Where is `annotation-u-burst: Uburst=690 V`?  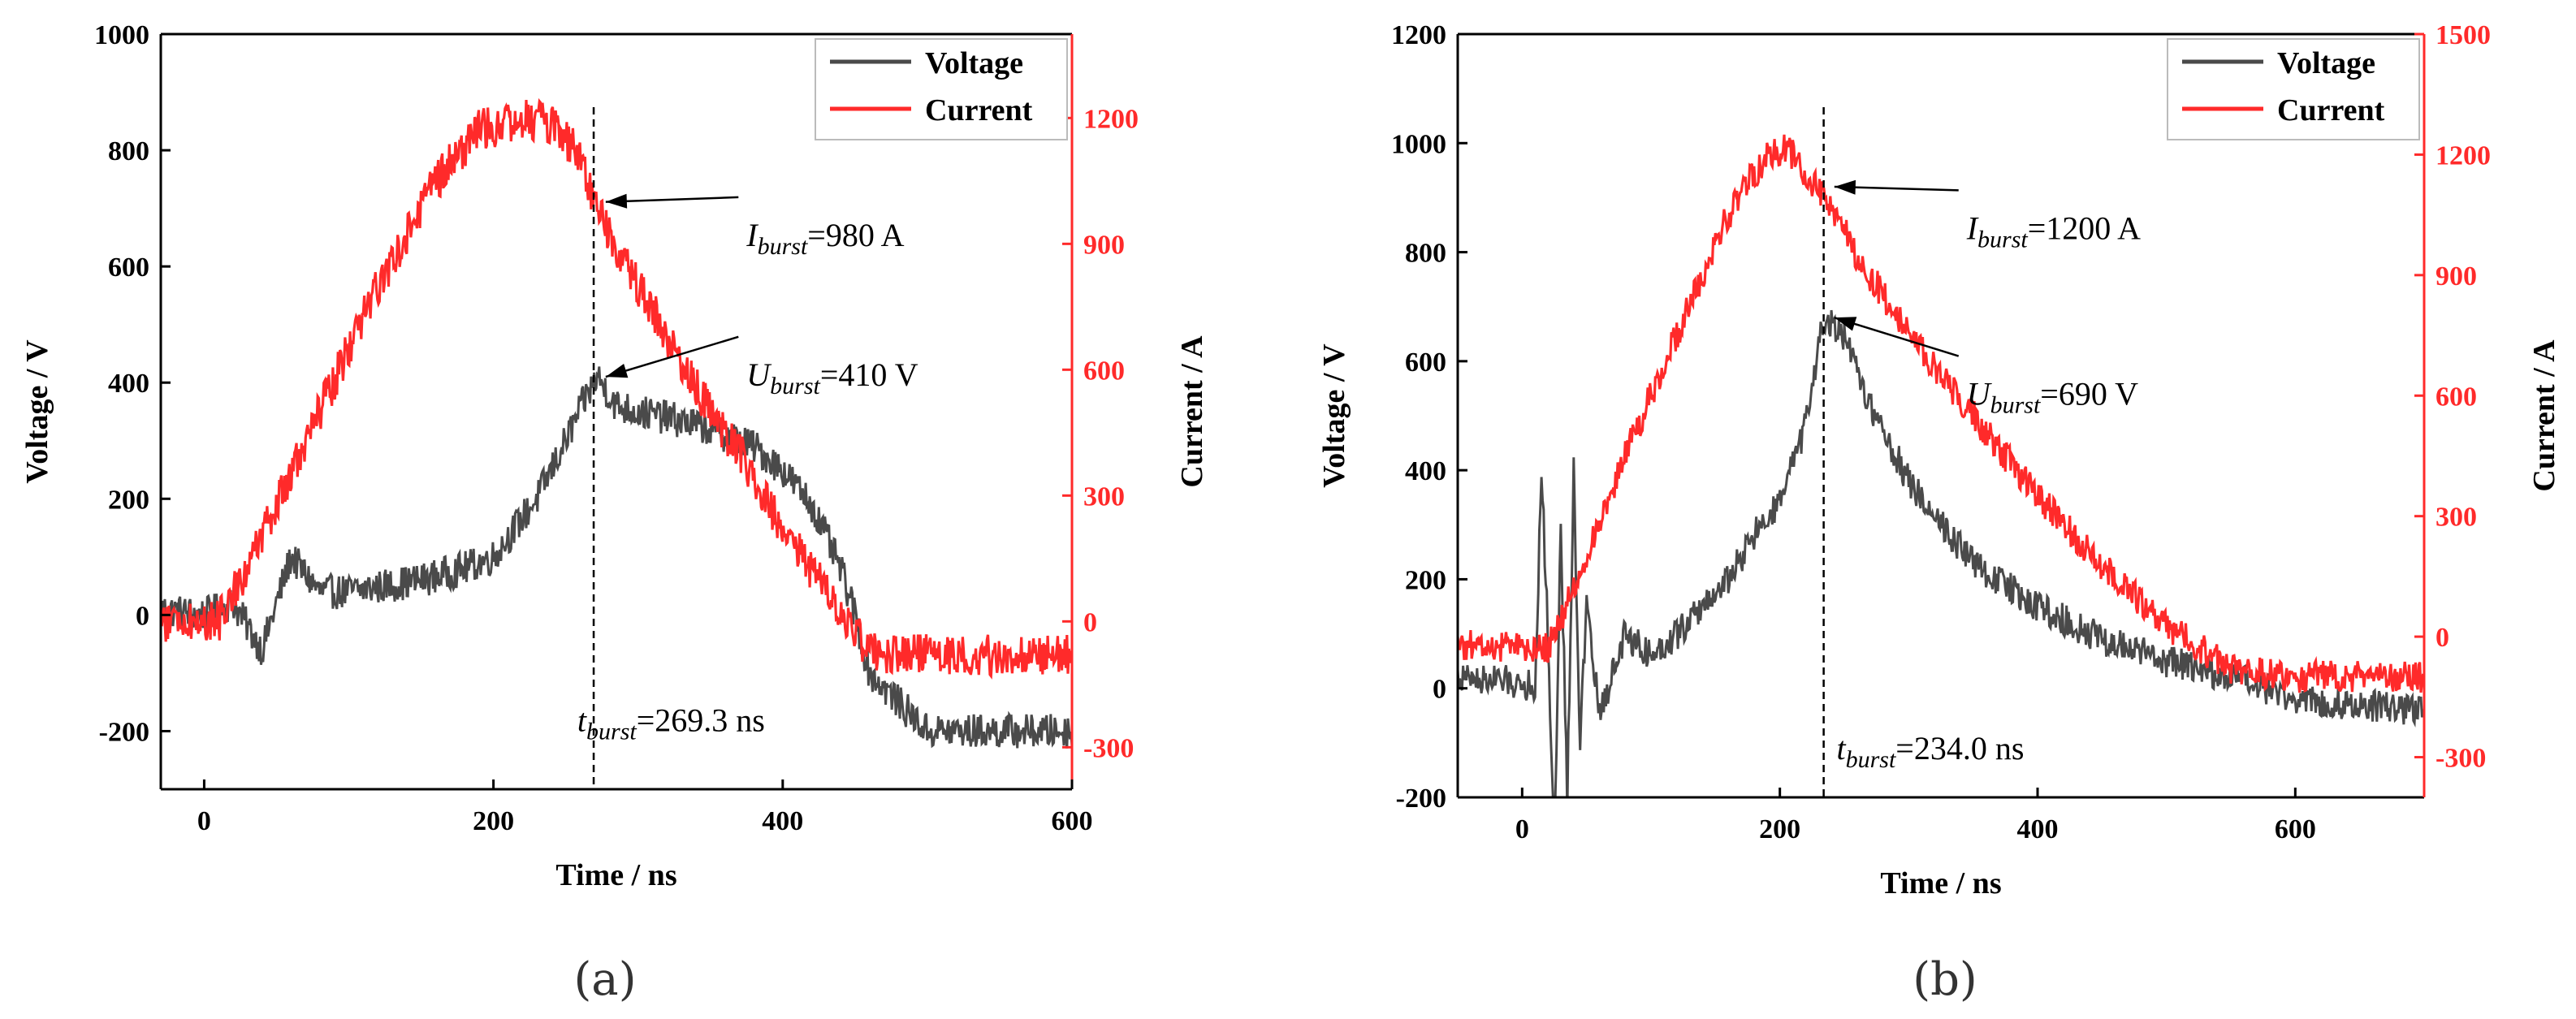
annotation-u-burst: Uburst=690 V is located at coordinates (2053, 397).